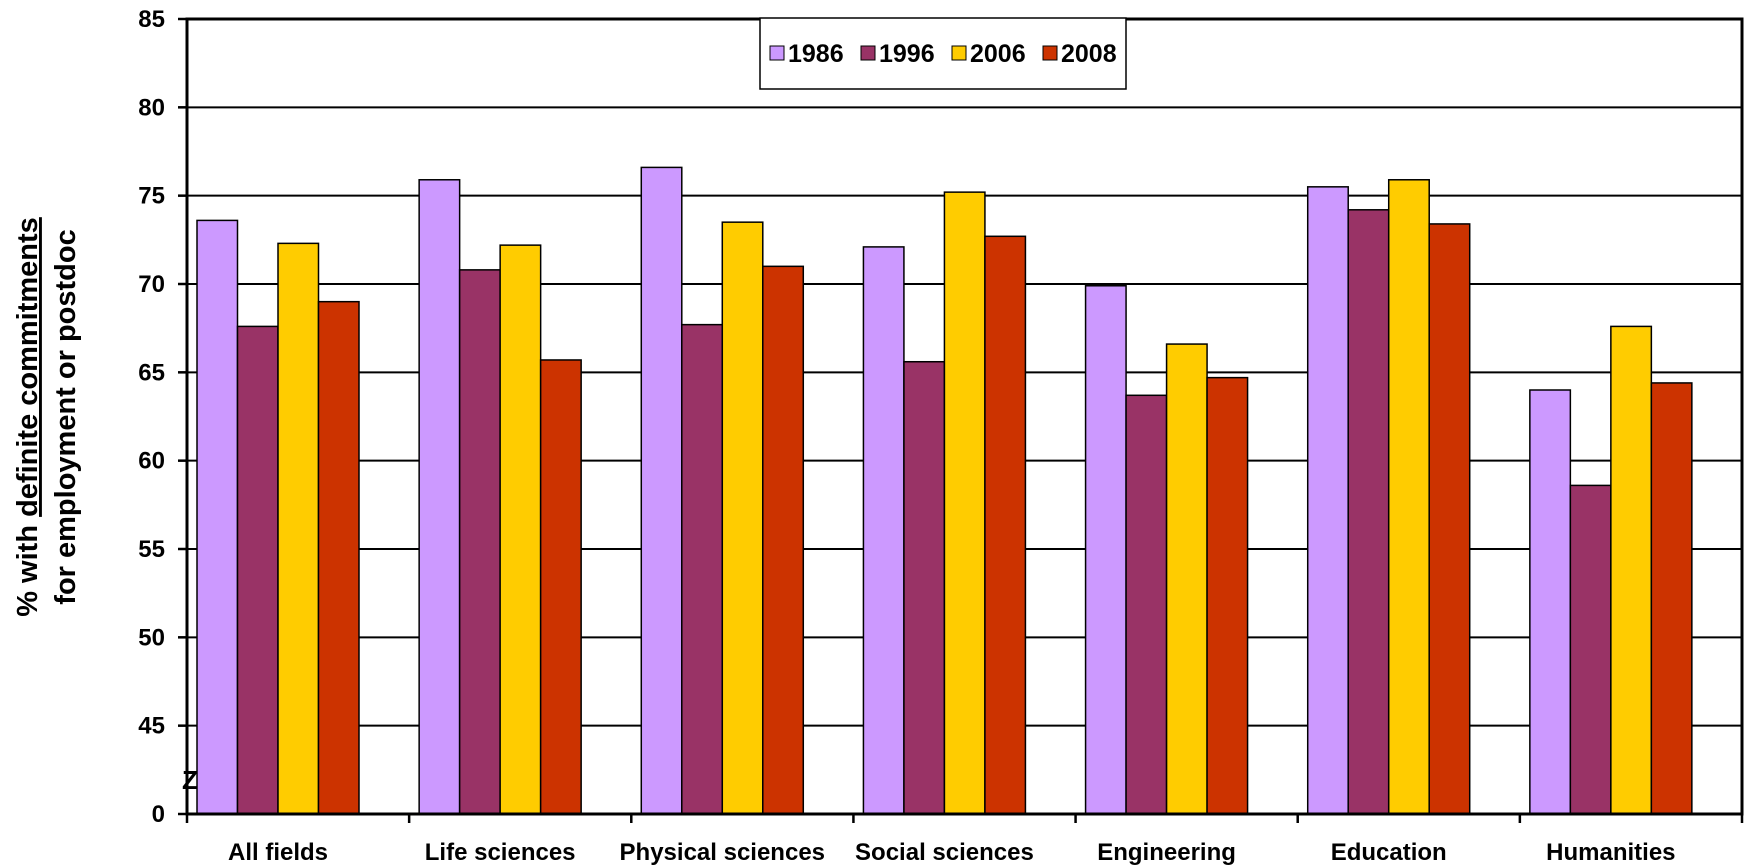 The height and width of the screenshot is (867, 1746). I want to click on legend-swatch-2008, so click(1050, 53).